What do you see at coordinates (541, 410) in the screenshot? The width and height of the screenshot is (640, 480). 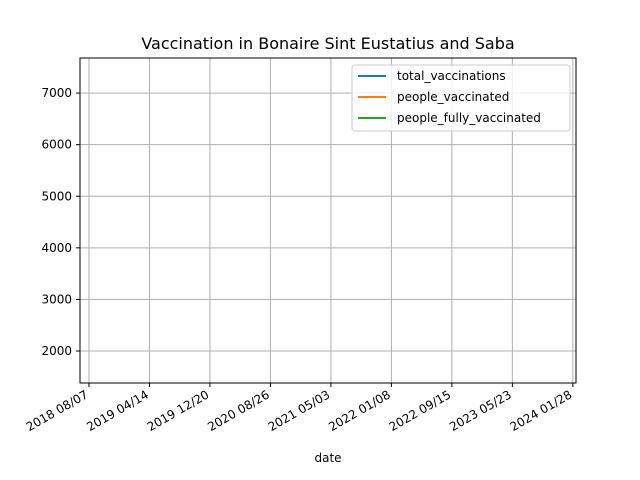 I see `x-tick-label: 2024 01/28` at bounding box center [541, 410].